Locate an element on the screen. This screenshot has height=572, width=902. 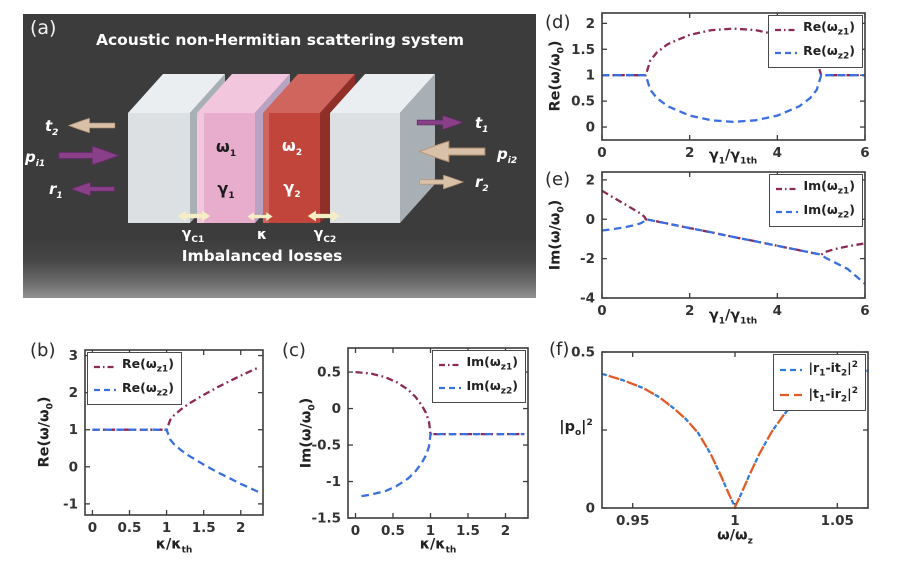
gray-block-left-front-face is located at coordinates (159, 168).